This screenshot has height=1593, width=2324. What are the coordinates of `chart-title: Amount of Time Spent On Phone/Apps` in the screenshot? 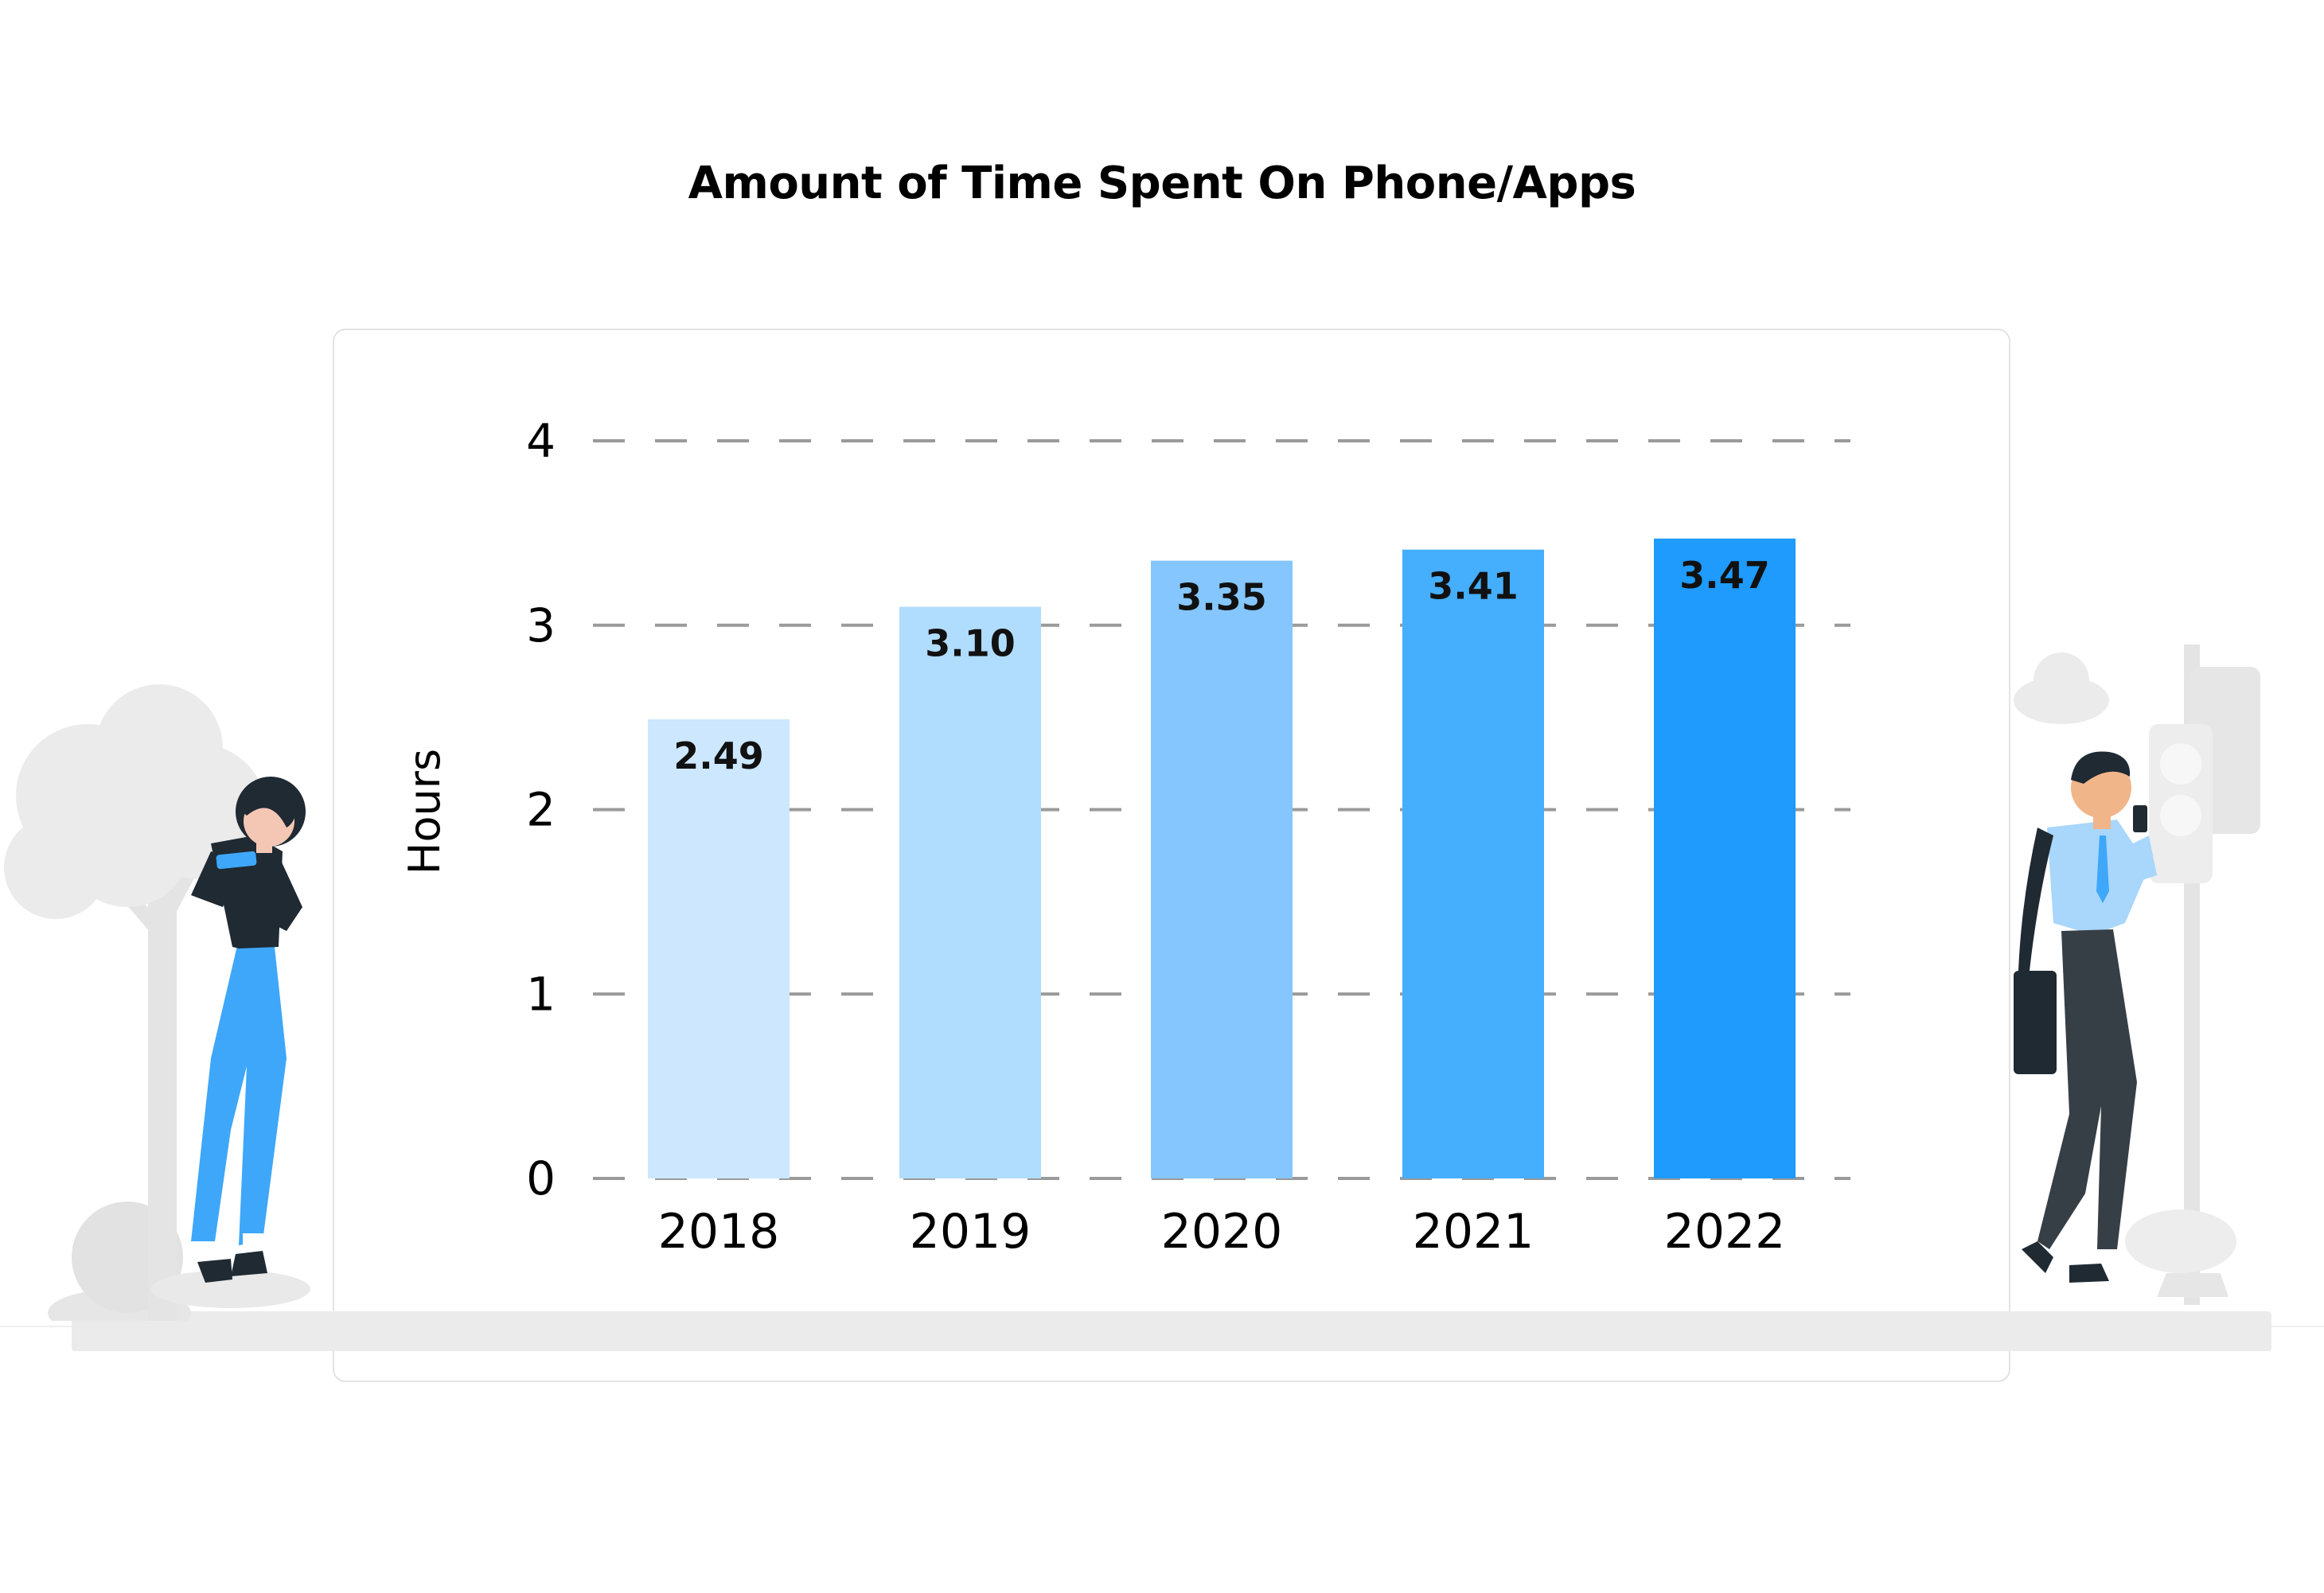 It's located at (1162, 183).